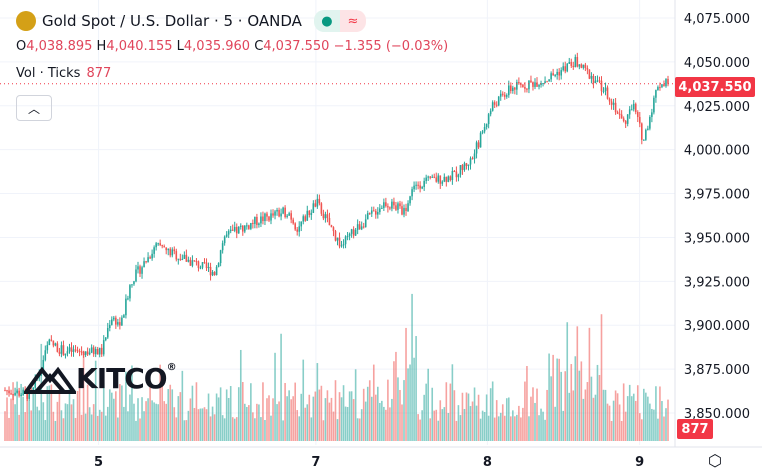 The height and width of the screenshot is (476, 762). What do you see at coordinates (315, 462) in the screenshot?
I see `x-tick-label: 7` at bounding box center [315, 462].